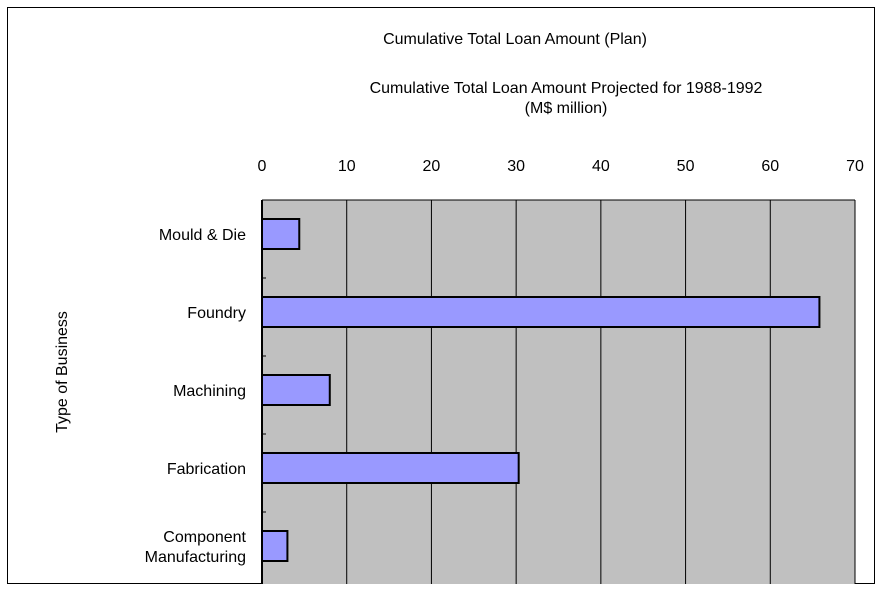 This screenshot has width=881, height=589. I want to click on x-tick-label: 0, so click(262, 166).